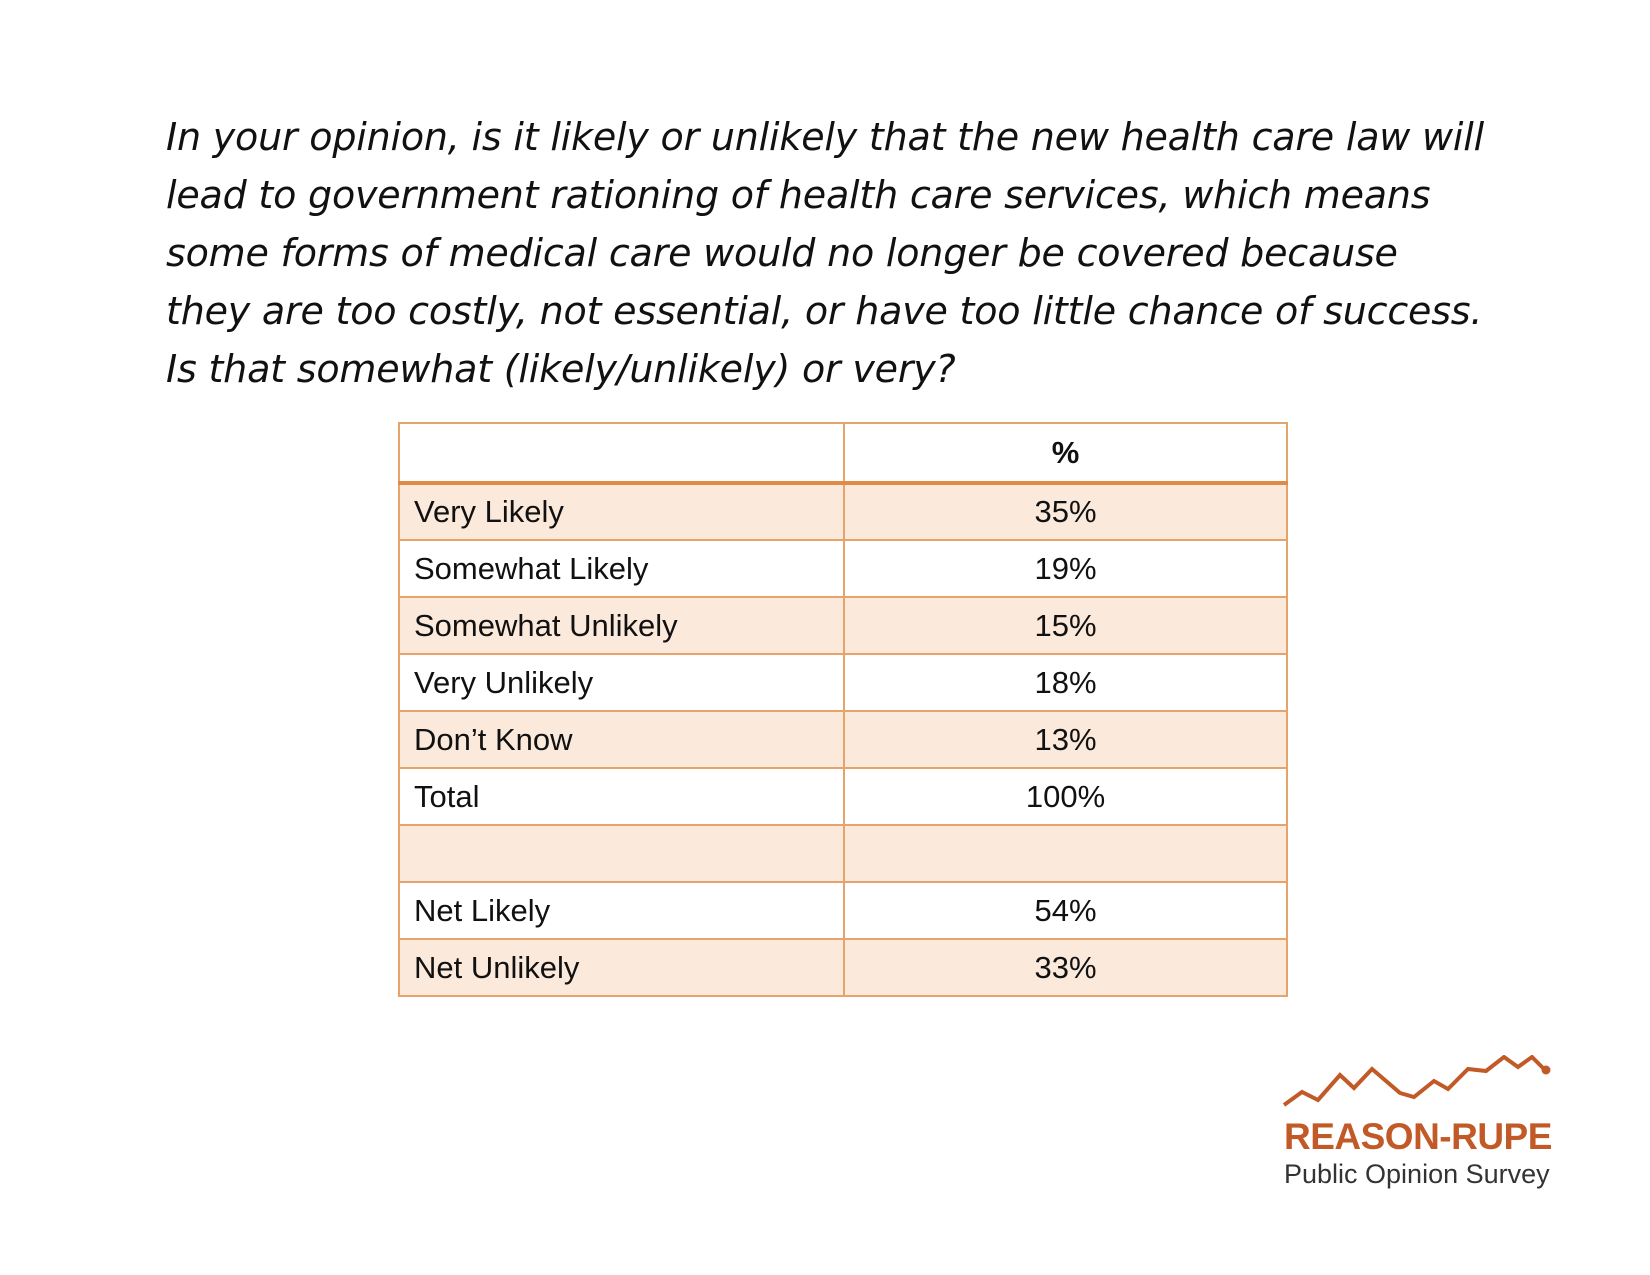 This screenshot has height=1275, width=1650. I want to click on table-row: Don’t Know 13%, so click(843, 739).